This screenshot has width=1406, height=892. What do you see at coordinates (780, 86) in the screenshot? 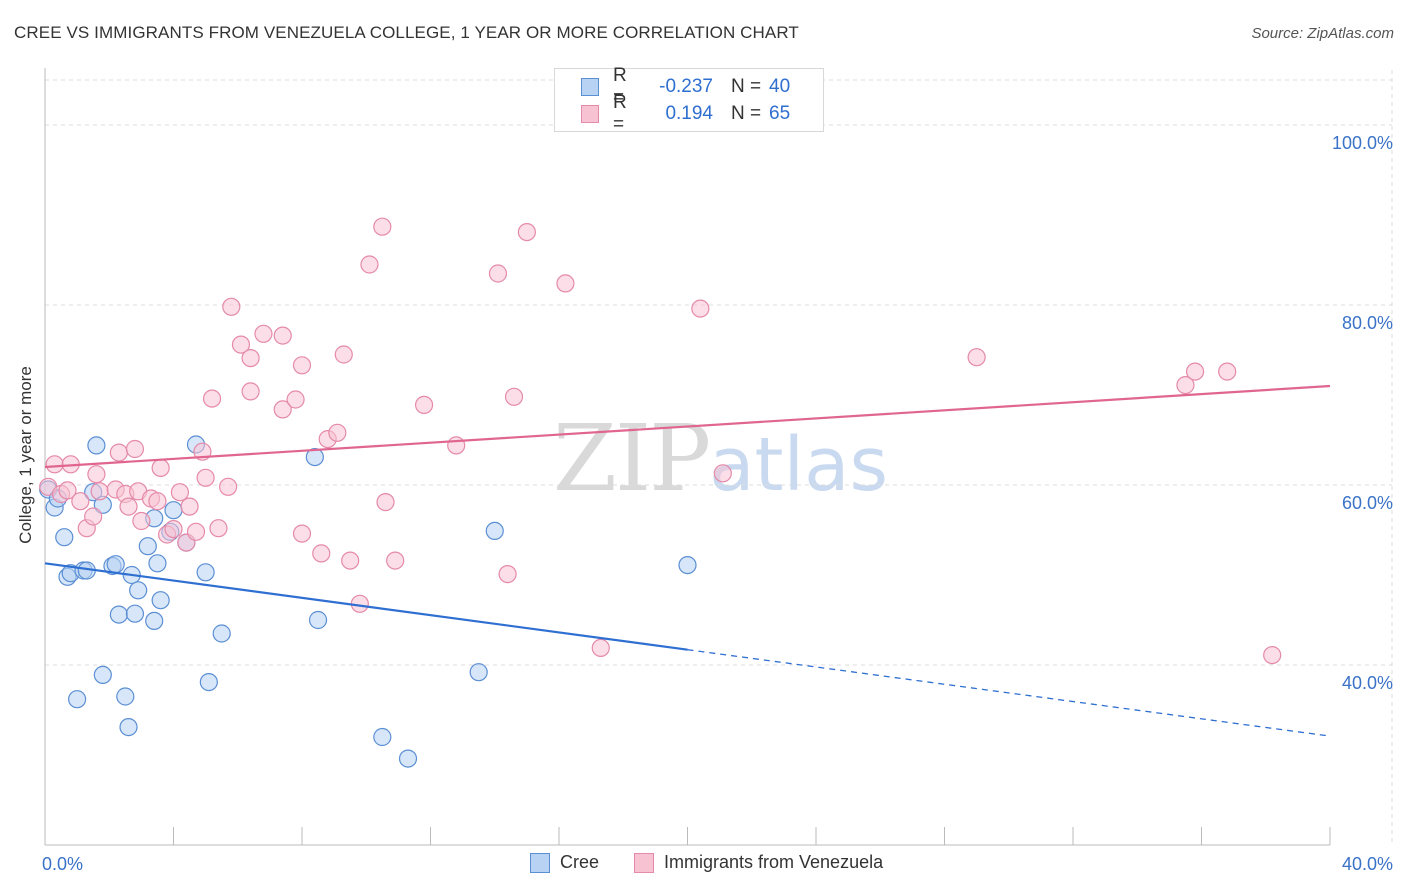
I see `n-value: 40` at bounding box center [780, 86].